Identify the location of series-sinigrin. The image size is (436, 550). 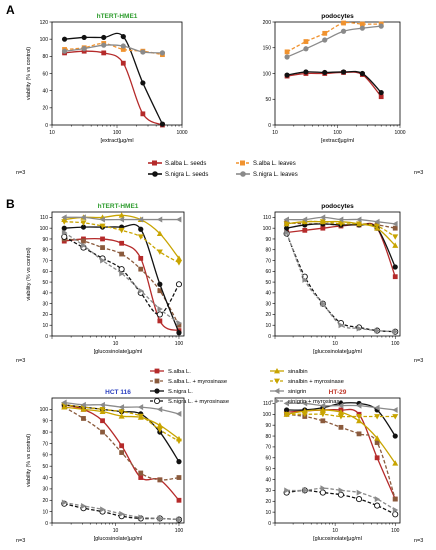
(121, 218).